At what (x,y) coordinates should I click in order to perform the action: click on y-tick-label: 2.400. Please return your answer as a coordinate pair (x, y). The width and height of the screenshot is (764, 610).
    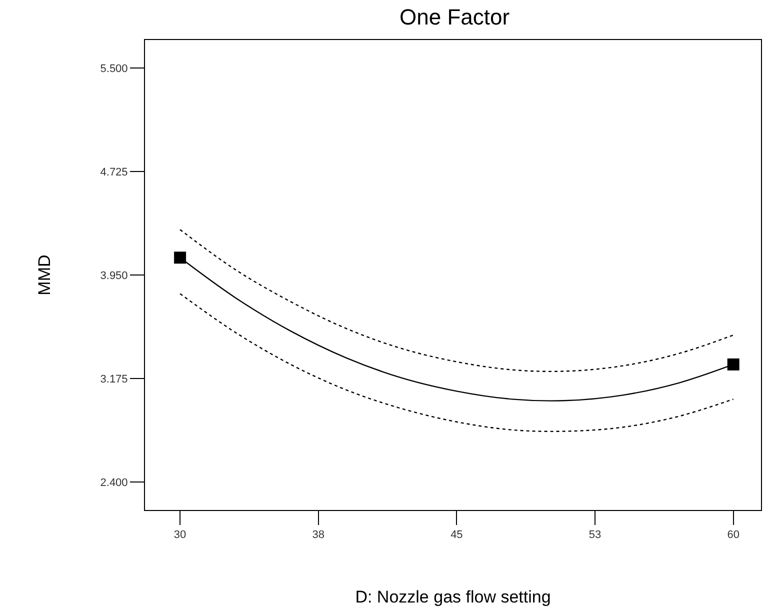
    Looking at the image, I should click on (114, 482).